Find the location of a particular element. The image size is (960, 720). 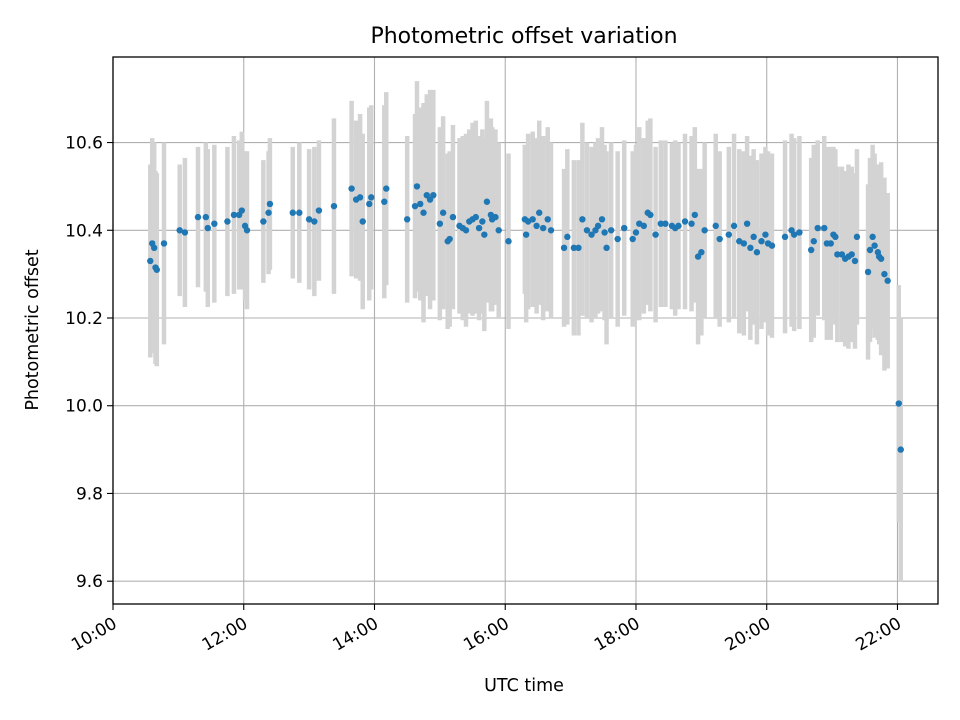

y-axis-ticks: 9.6 9.8 10.0 10.2 10.4 10.6 is located at coordinates (89, 363).